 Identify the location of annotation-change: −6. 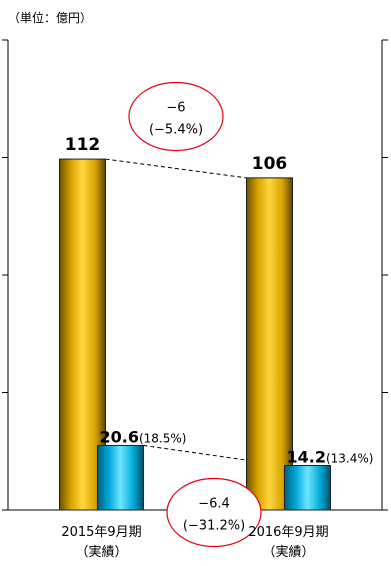
(175, 107).